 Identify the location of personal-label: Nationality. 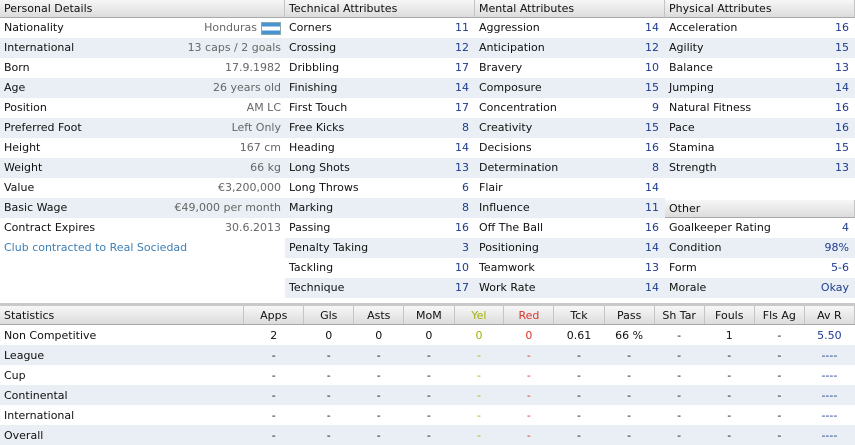
(34, 27).